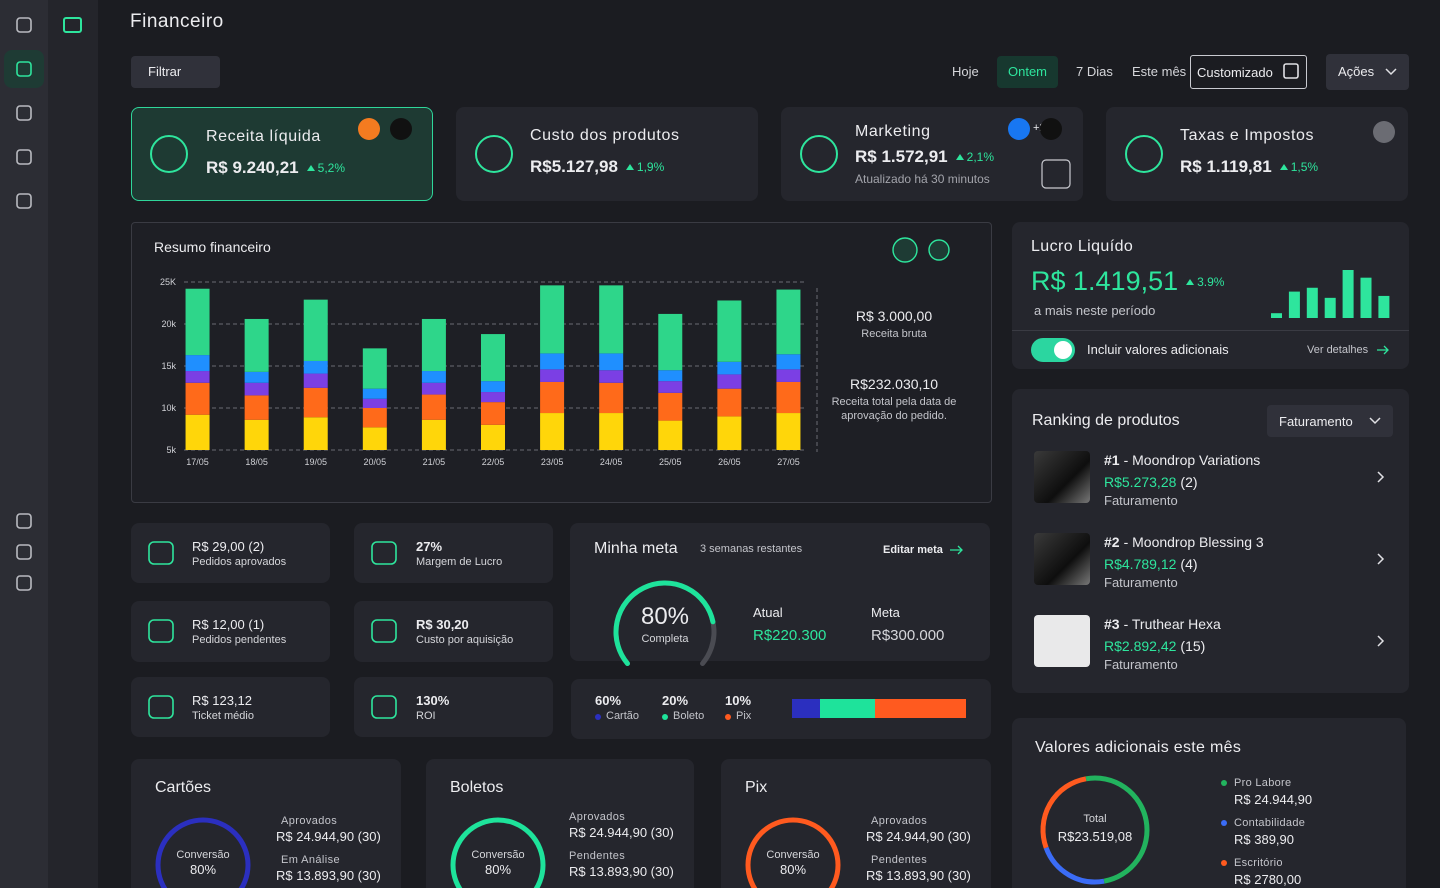  Describe the element at coordinates (650, 167) in the screenshot. I see `kpi-change: 1,9%` at that location.